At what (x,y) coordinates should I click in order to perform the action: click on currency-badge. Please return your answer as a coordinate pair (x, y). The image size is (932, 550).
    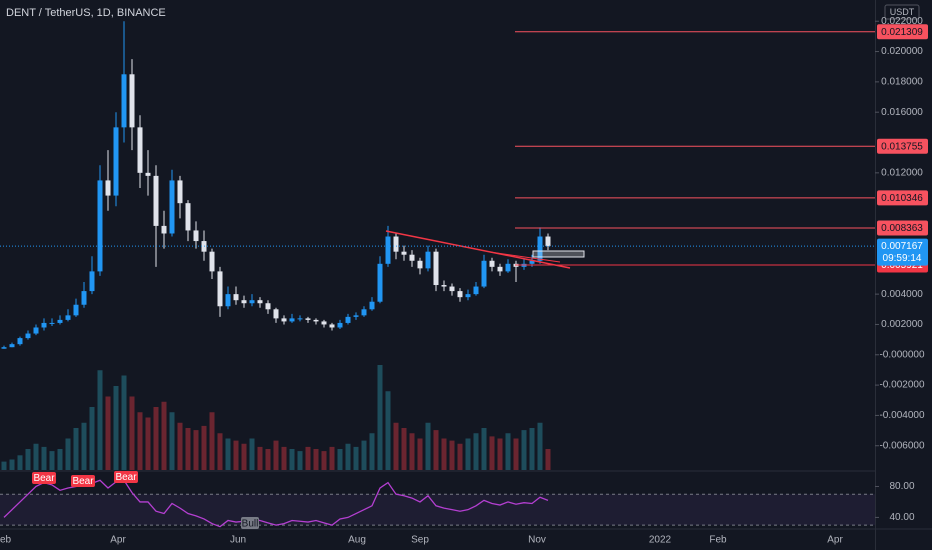
    Looking at the image, I should click on (902, 12).